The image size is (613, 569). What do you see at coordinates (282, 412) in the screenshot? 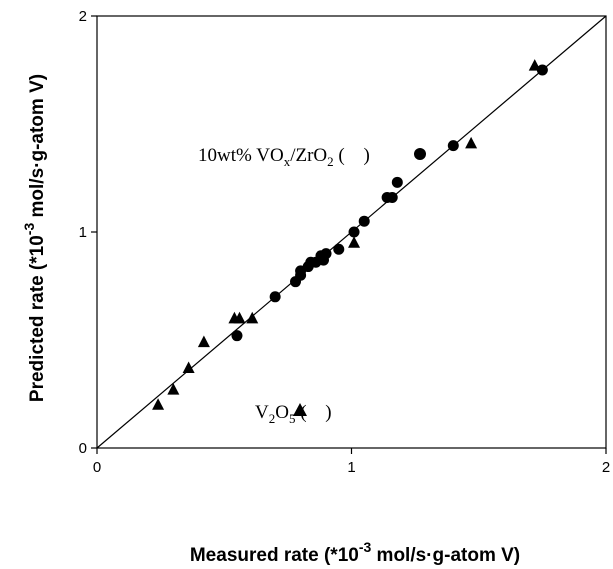
I see `annot-v2o5-part2: O` at bounding box center [282, 412].